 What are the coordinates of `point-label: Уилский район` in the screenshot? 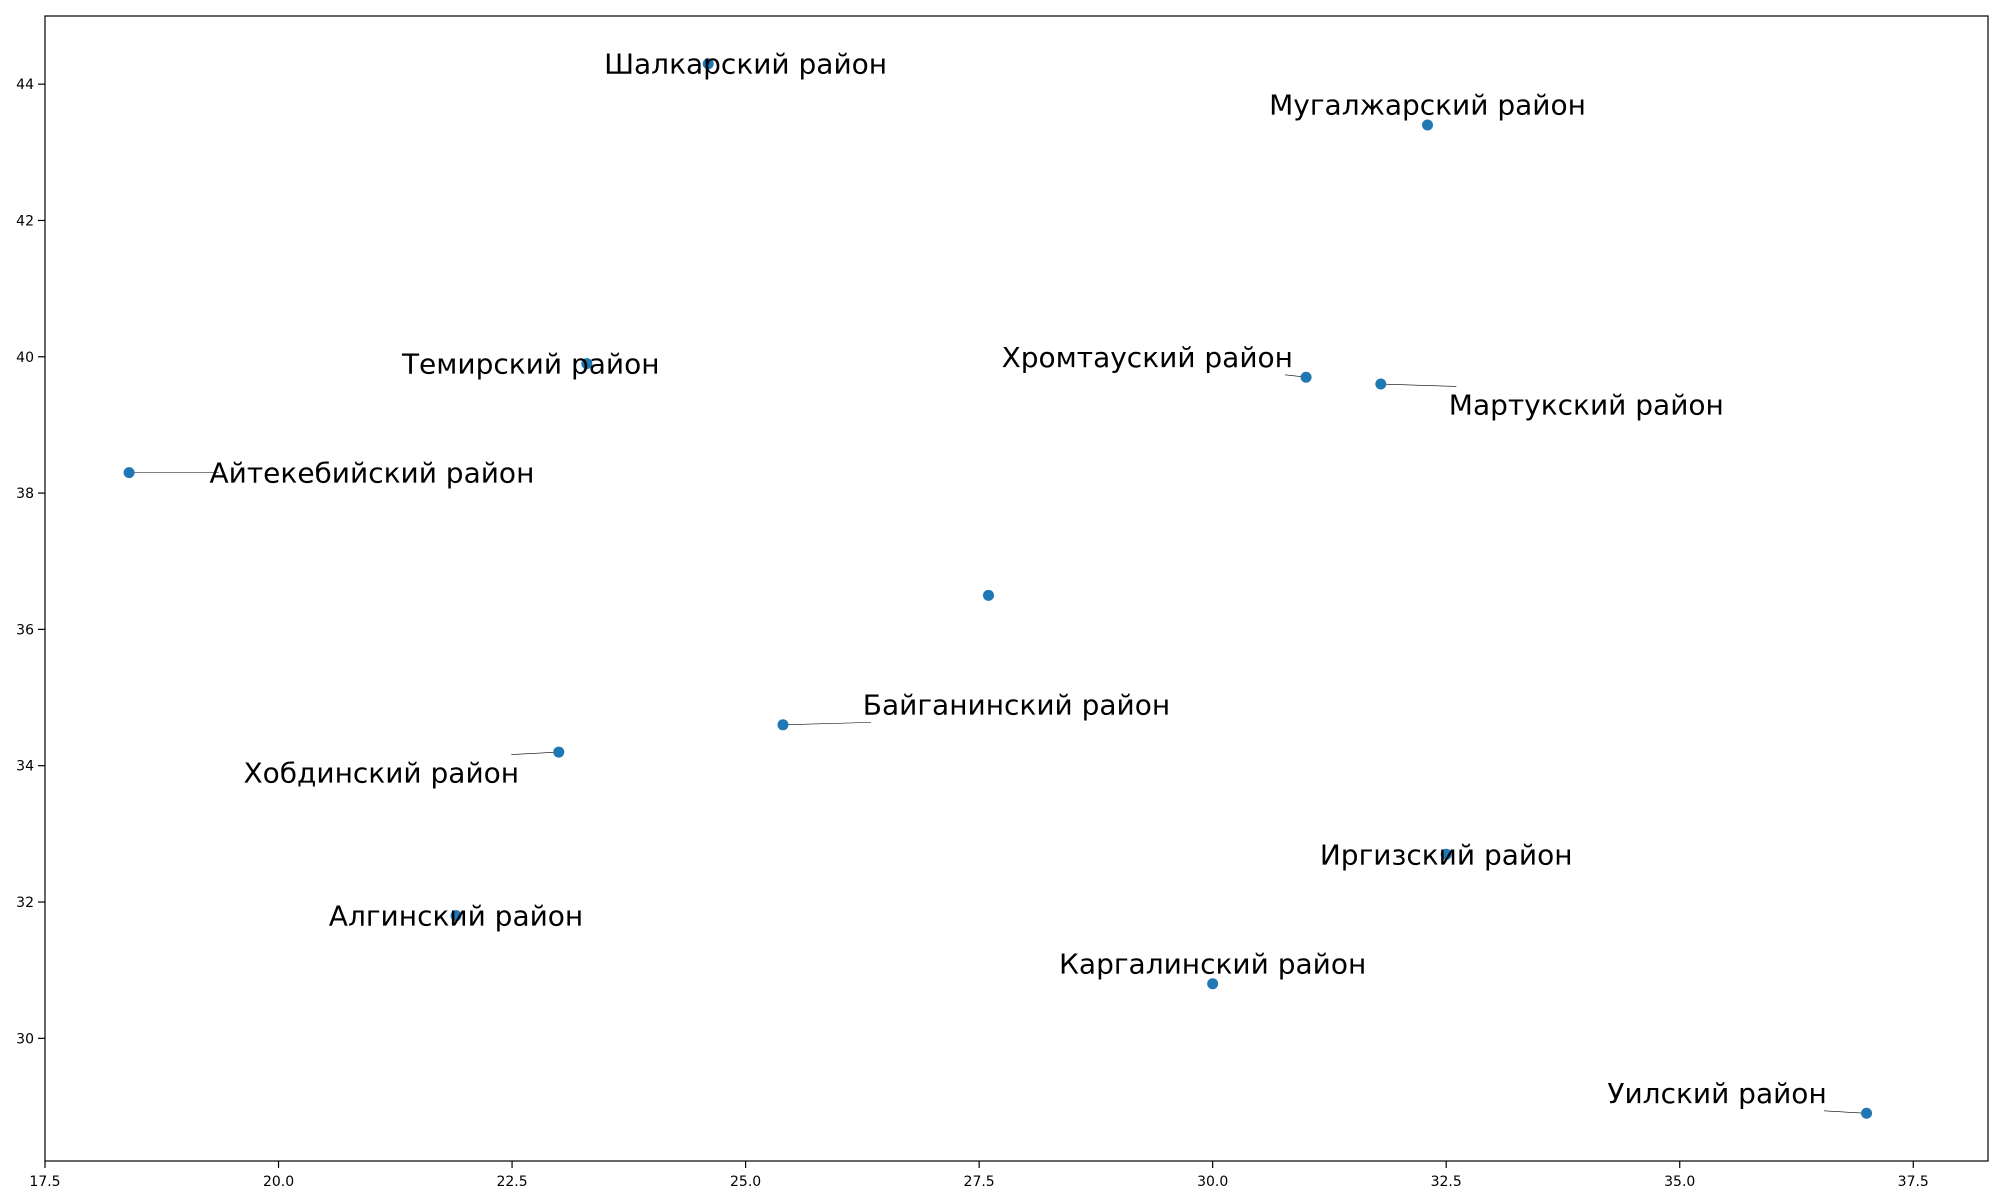 It's located at (1716, 1093).